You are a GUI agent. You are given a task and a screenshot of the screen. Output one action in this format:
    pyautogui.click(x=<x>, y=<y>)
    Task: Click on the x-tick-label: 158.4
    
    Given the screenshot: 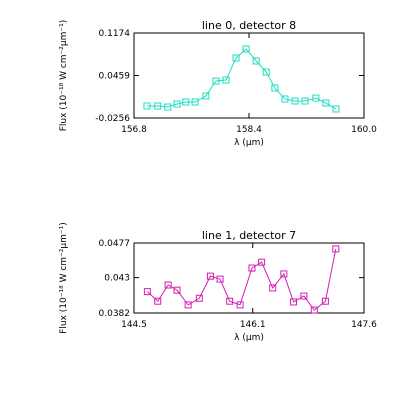 What is the action you would take?
    pyautogui.click(x=249, y=130)
    